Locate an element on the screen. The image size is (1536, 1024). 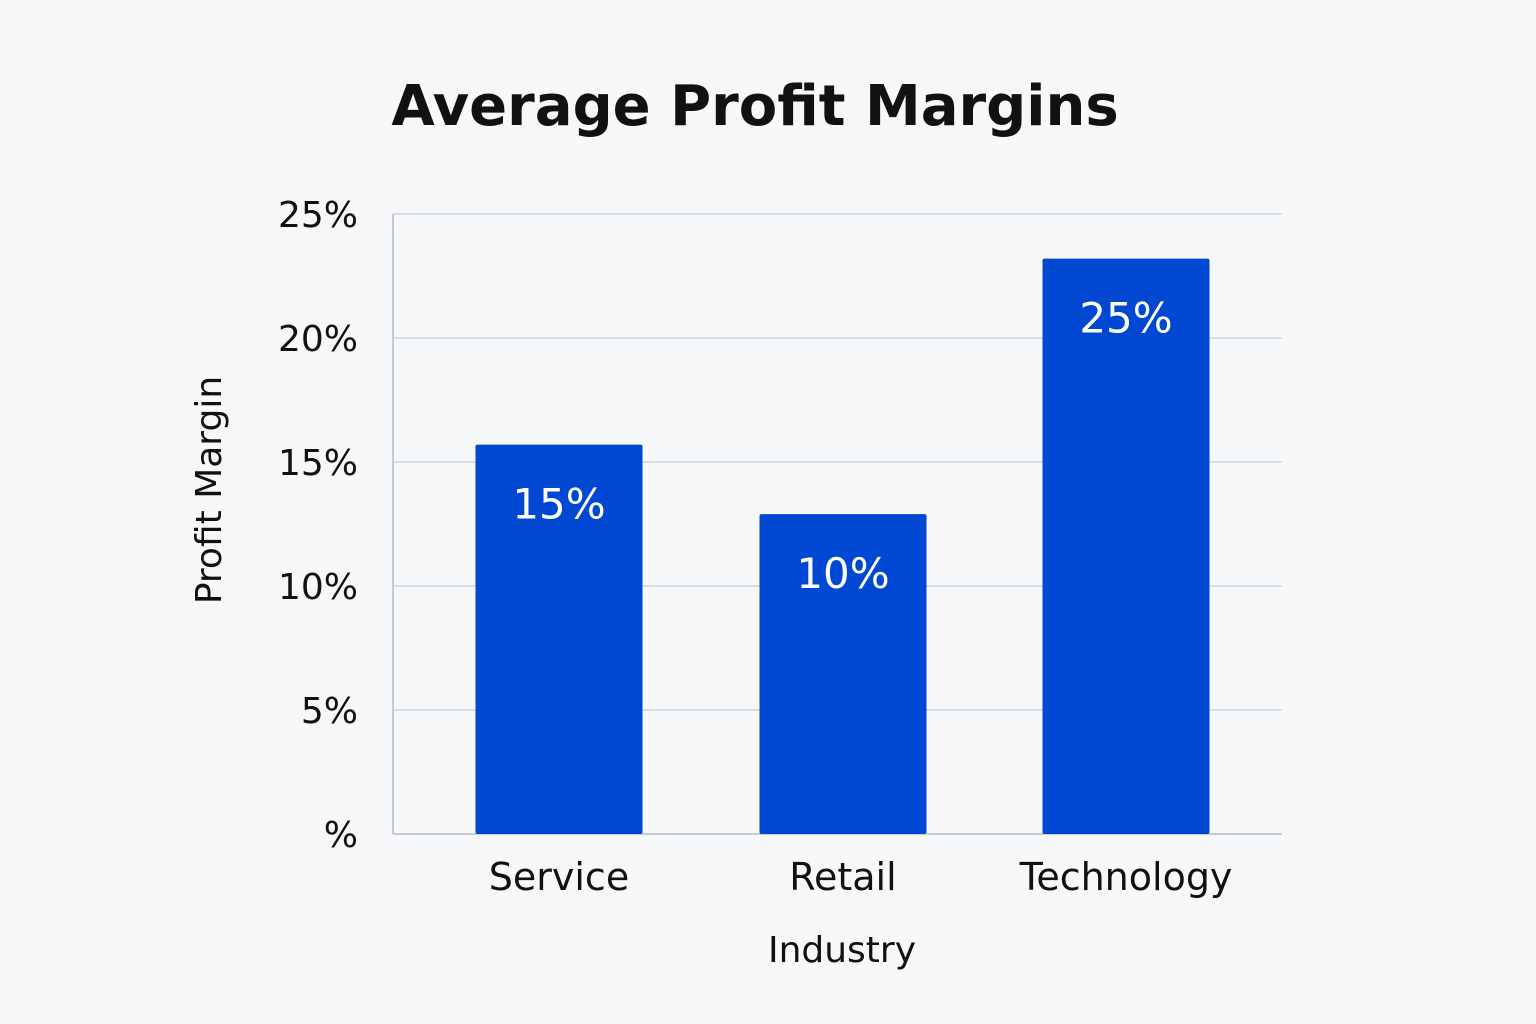
y-tick-label: 10% is located at coordinates (318, 587).